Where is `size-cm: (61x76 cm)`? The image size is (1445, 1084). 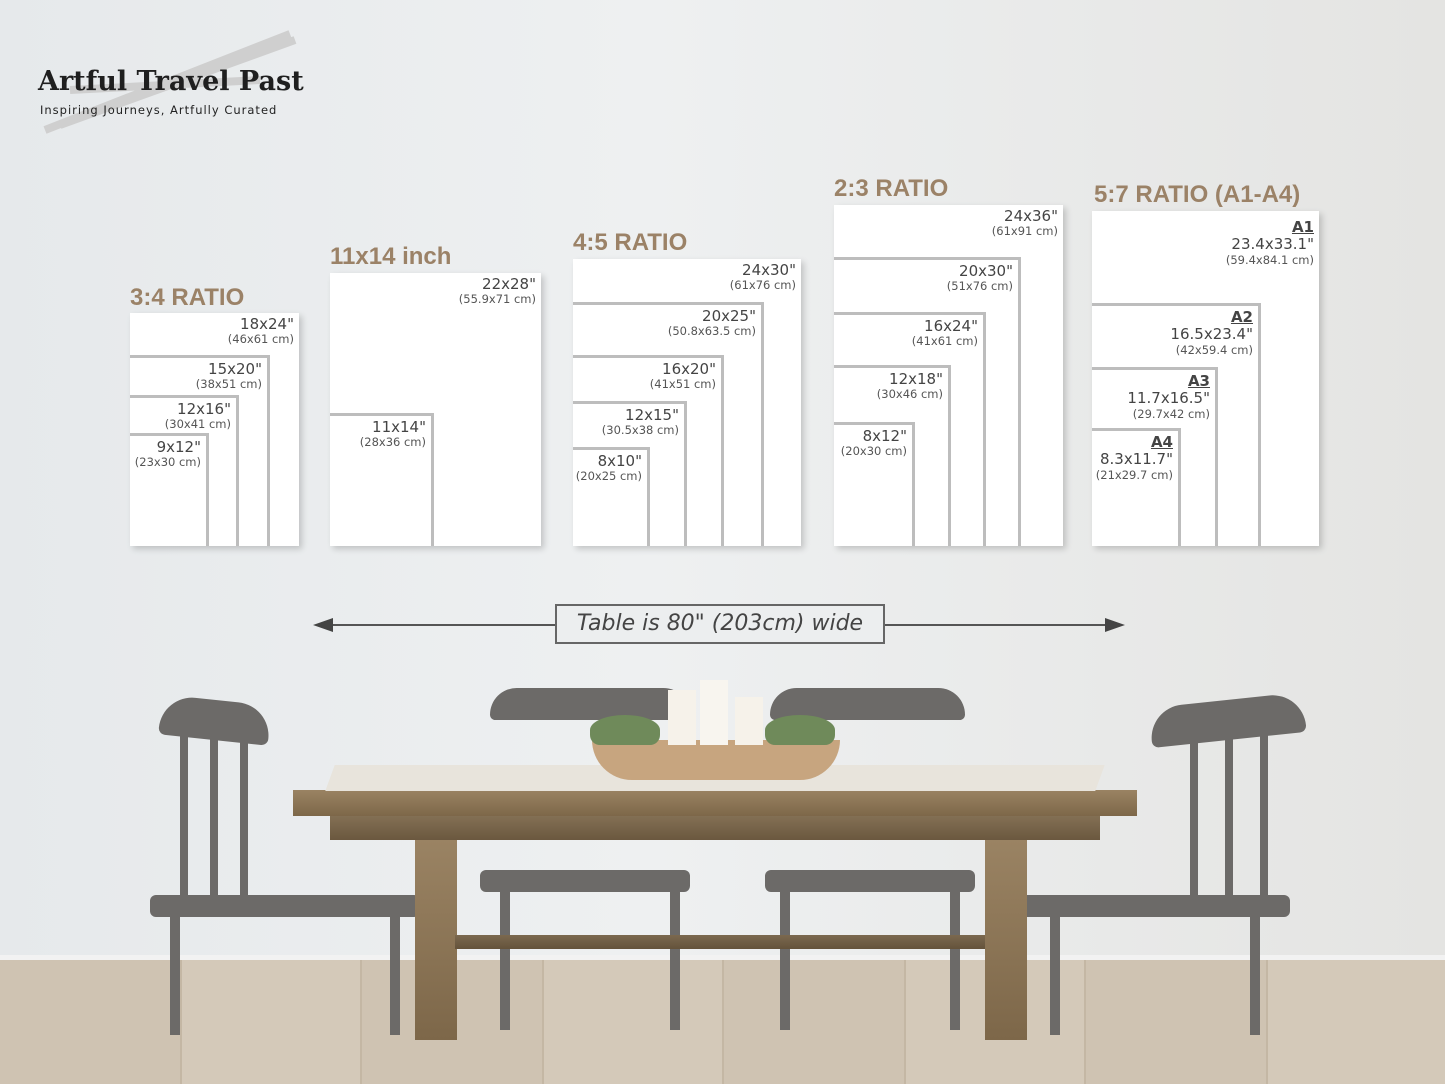 size-cm: (61x76 cm) is located at coordinates (762, 285).